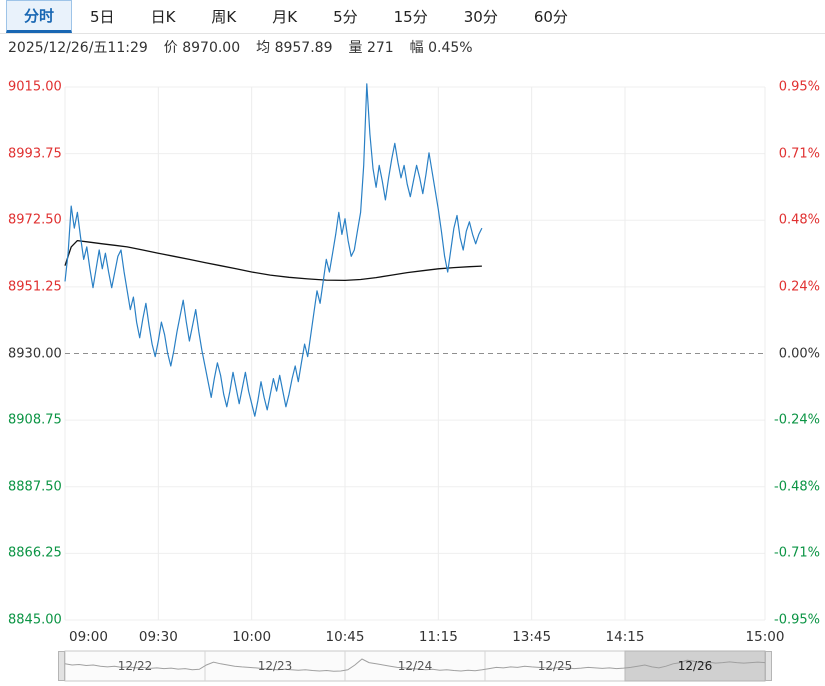 The width and height of the screenshot is (825, 686). What do you see at coordinates (380, 48) in the screenshot?
I see `volume-value: 271` at bounding box center [380, 48].